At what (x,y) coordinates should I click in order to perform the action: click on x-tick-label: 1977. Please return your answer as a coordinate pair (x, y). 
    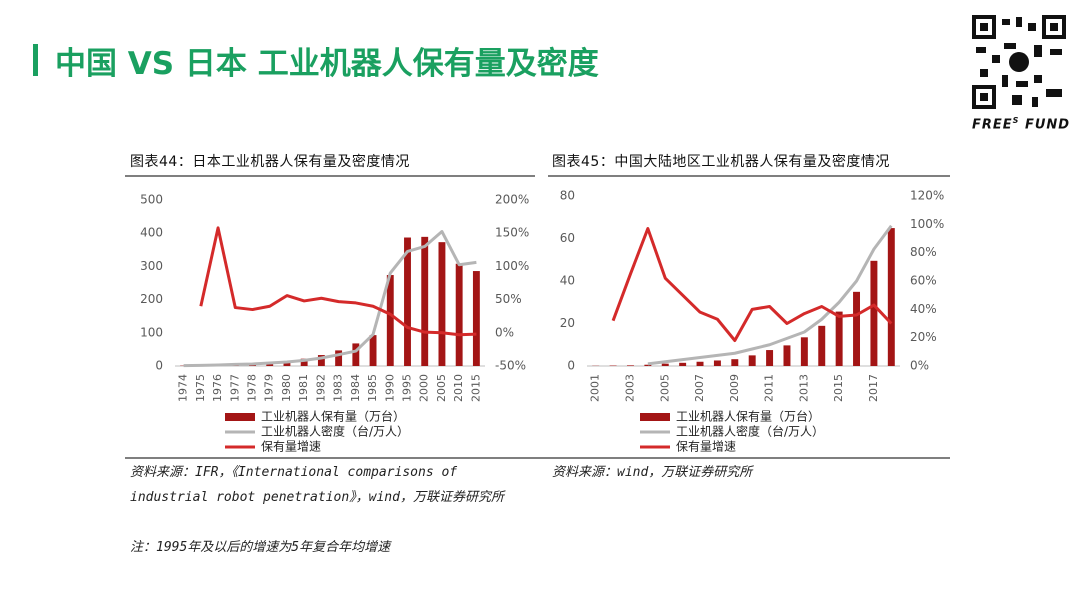
    Looking at the image, I should click on (234, 388).